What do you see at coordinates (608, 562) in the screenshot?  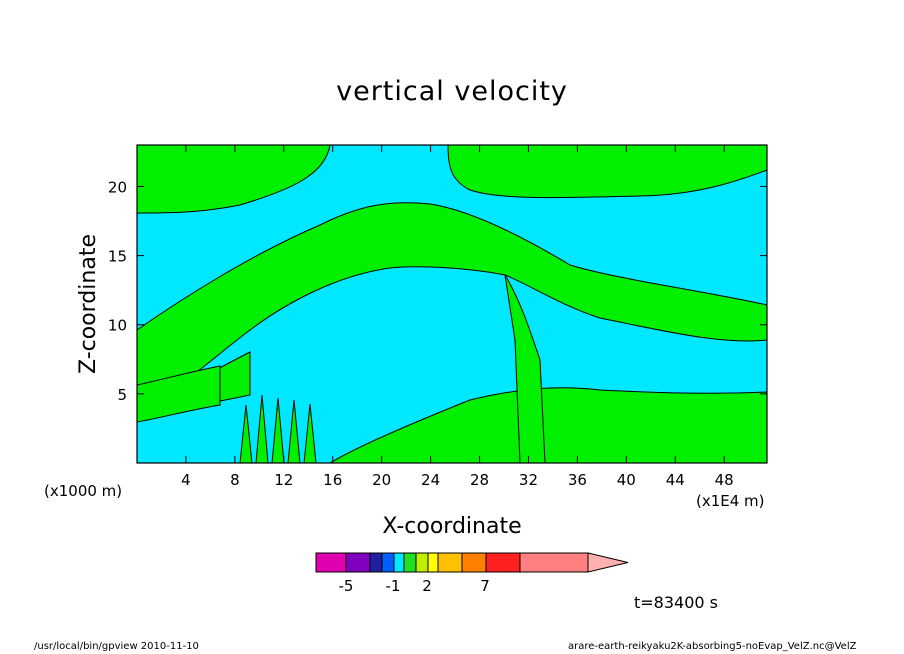 I see `colorbar-arrow` at bounding box center [608, 562].